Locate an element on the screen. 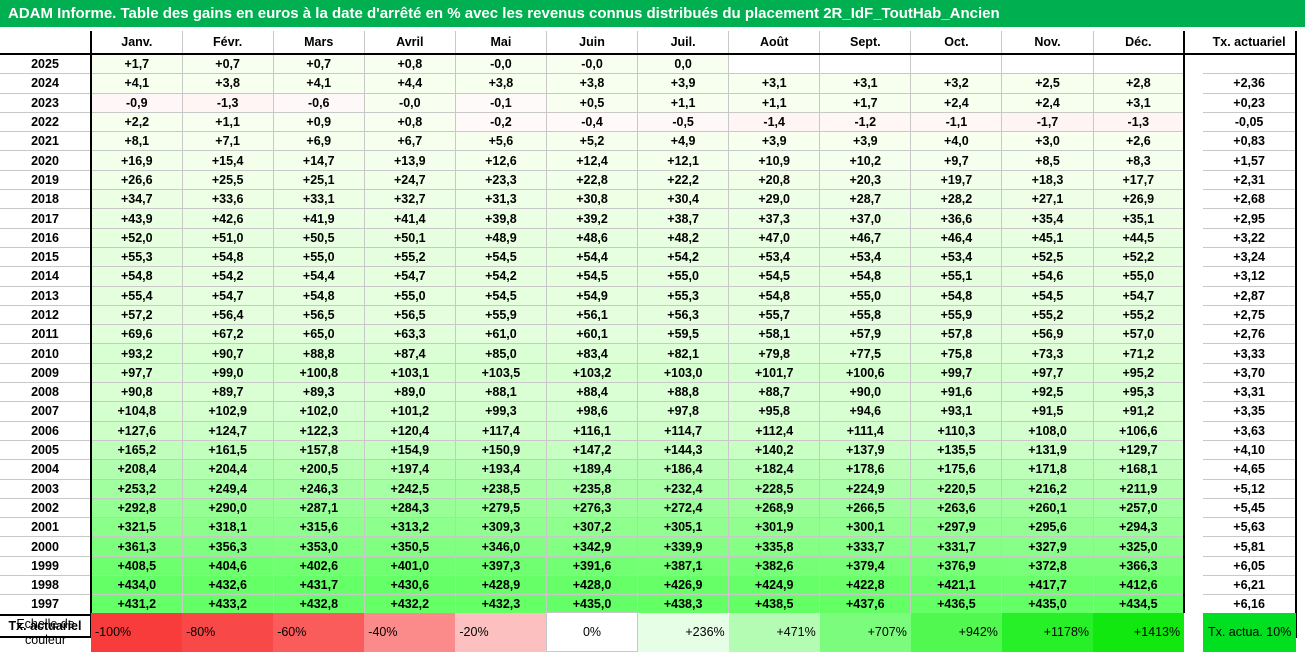 Image resolution: width=1305 pixels, height=652 pixels. value-cell: +421,1 is located at coordinates (956, 585).